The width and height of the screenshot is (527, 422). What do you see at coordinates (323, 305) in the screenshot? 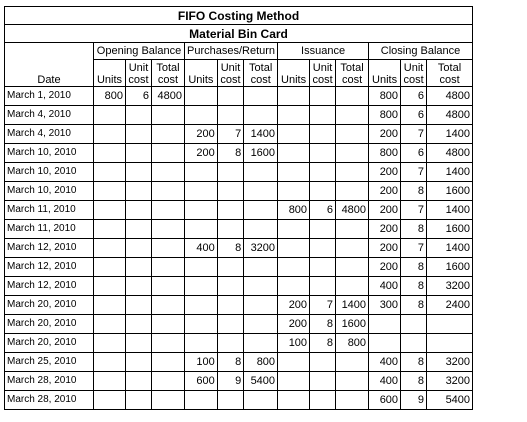
I see `issuance-unit-cost-cell: 7` at bounding box center [323, 305].